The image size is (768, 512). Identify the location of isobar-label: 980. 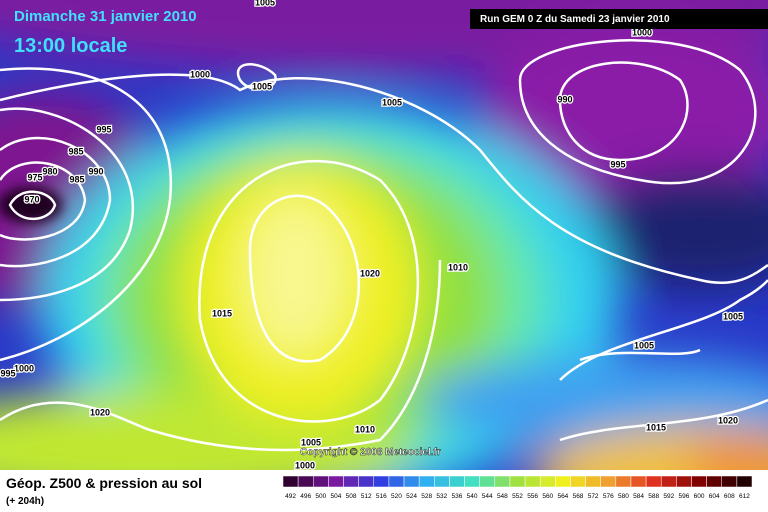
(49, 171).